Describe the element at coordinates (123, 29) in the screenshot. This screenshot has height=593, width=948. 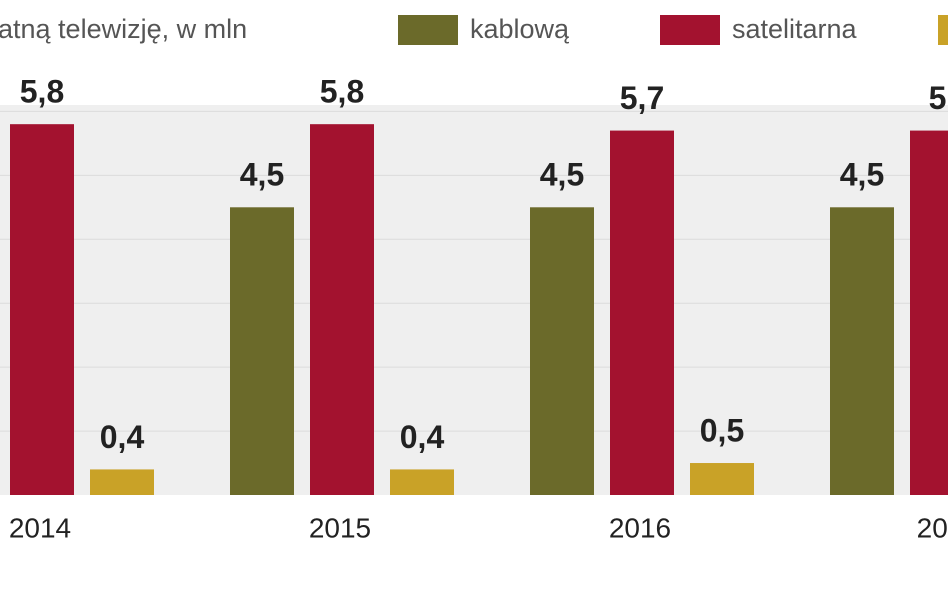
I see `chart-title: atną telewizję, w mln` at that location.